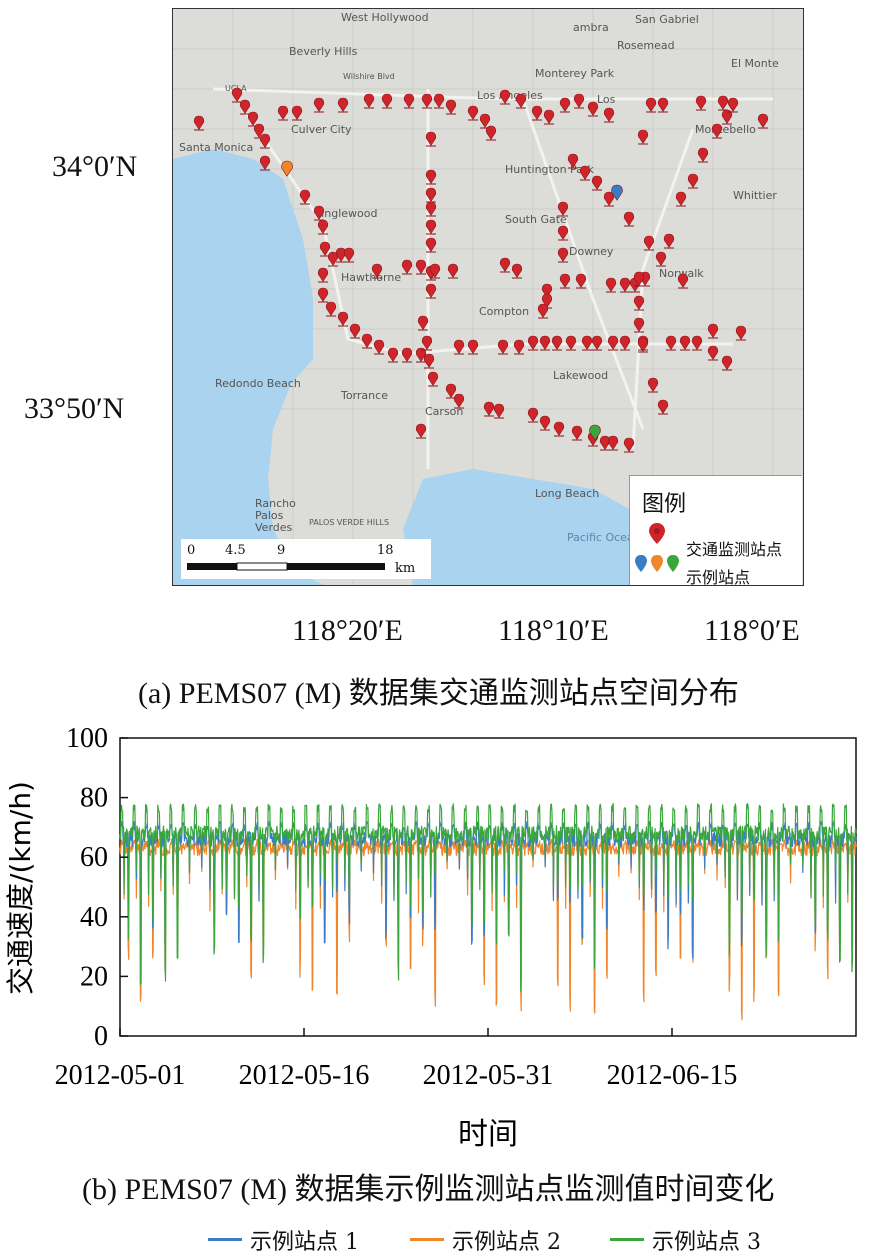  What do you see at coordinates (452, 300) in the screenshot?
I see `sample-station-markers` at bounding box center [452, 300].